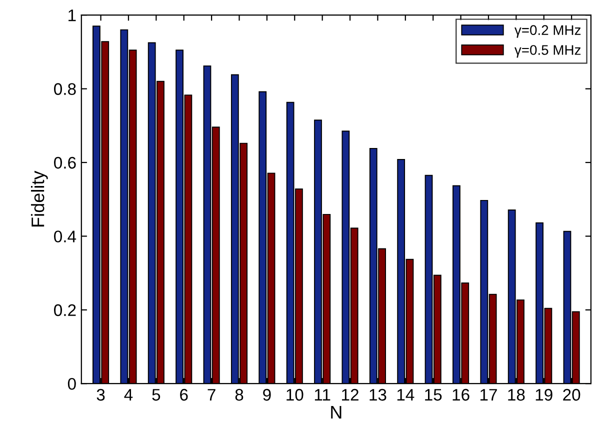 This screenshot has height=431, width=603. Describe the element at coordinates (39, 198) in the screenshot. I see `y-axis-title: Fidelity` at that location.